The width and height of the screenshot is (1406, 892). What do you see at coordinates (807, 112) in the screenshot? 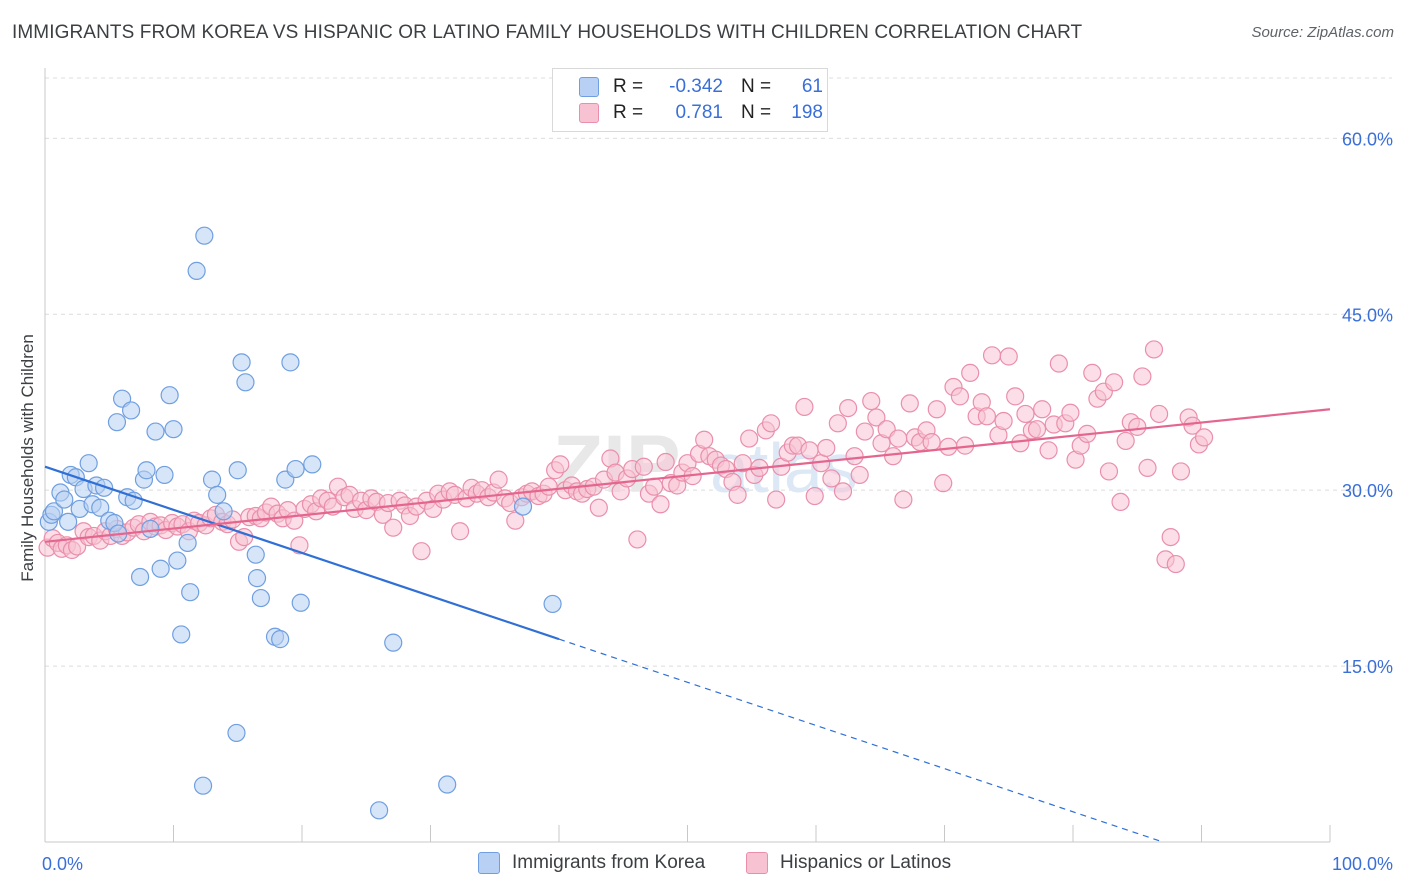
I see `legend-n-value: 198` at bounding box center [807, 112].